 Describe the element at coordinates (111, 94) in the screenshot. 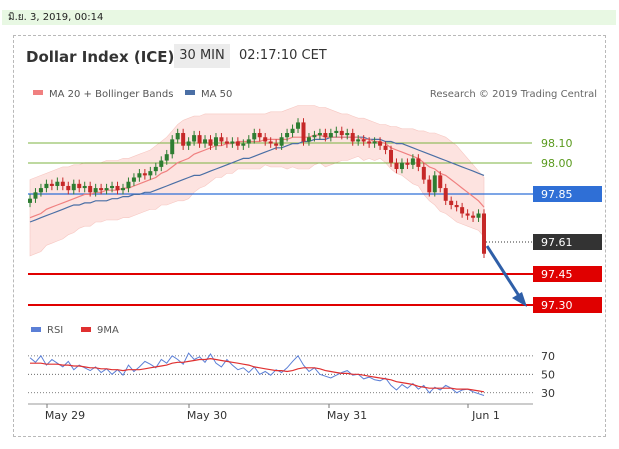

I see `ma20-legend-label: MA 20 + Bollinger Bands` at that location.